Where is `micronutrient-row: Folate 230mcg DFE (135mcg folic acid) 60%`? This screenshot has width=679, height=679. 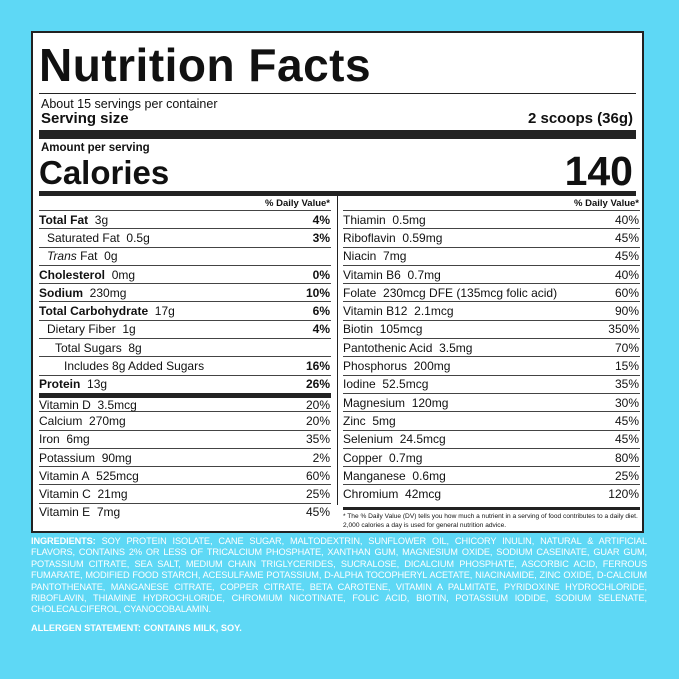 micronutrient-row: Folate 230mcg DFE (135mcg folic acid) 60% is located at coordinates (491, 292).